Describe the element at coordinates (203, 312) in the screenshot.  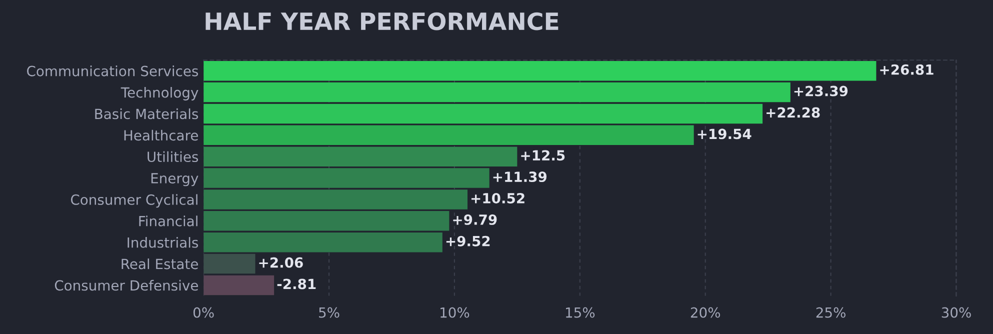
I see `x-tick-label: 0%` at that location.